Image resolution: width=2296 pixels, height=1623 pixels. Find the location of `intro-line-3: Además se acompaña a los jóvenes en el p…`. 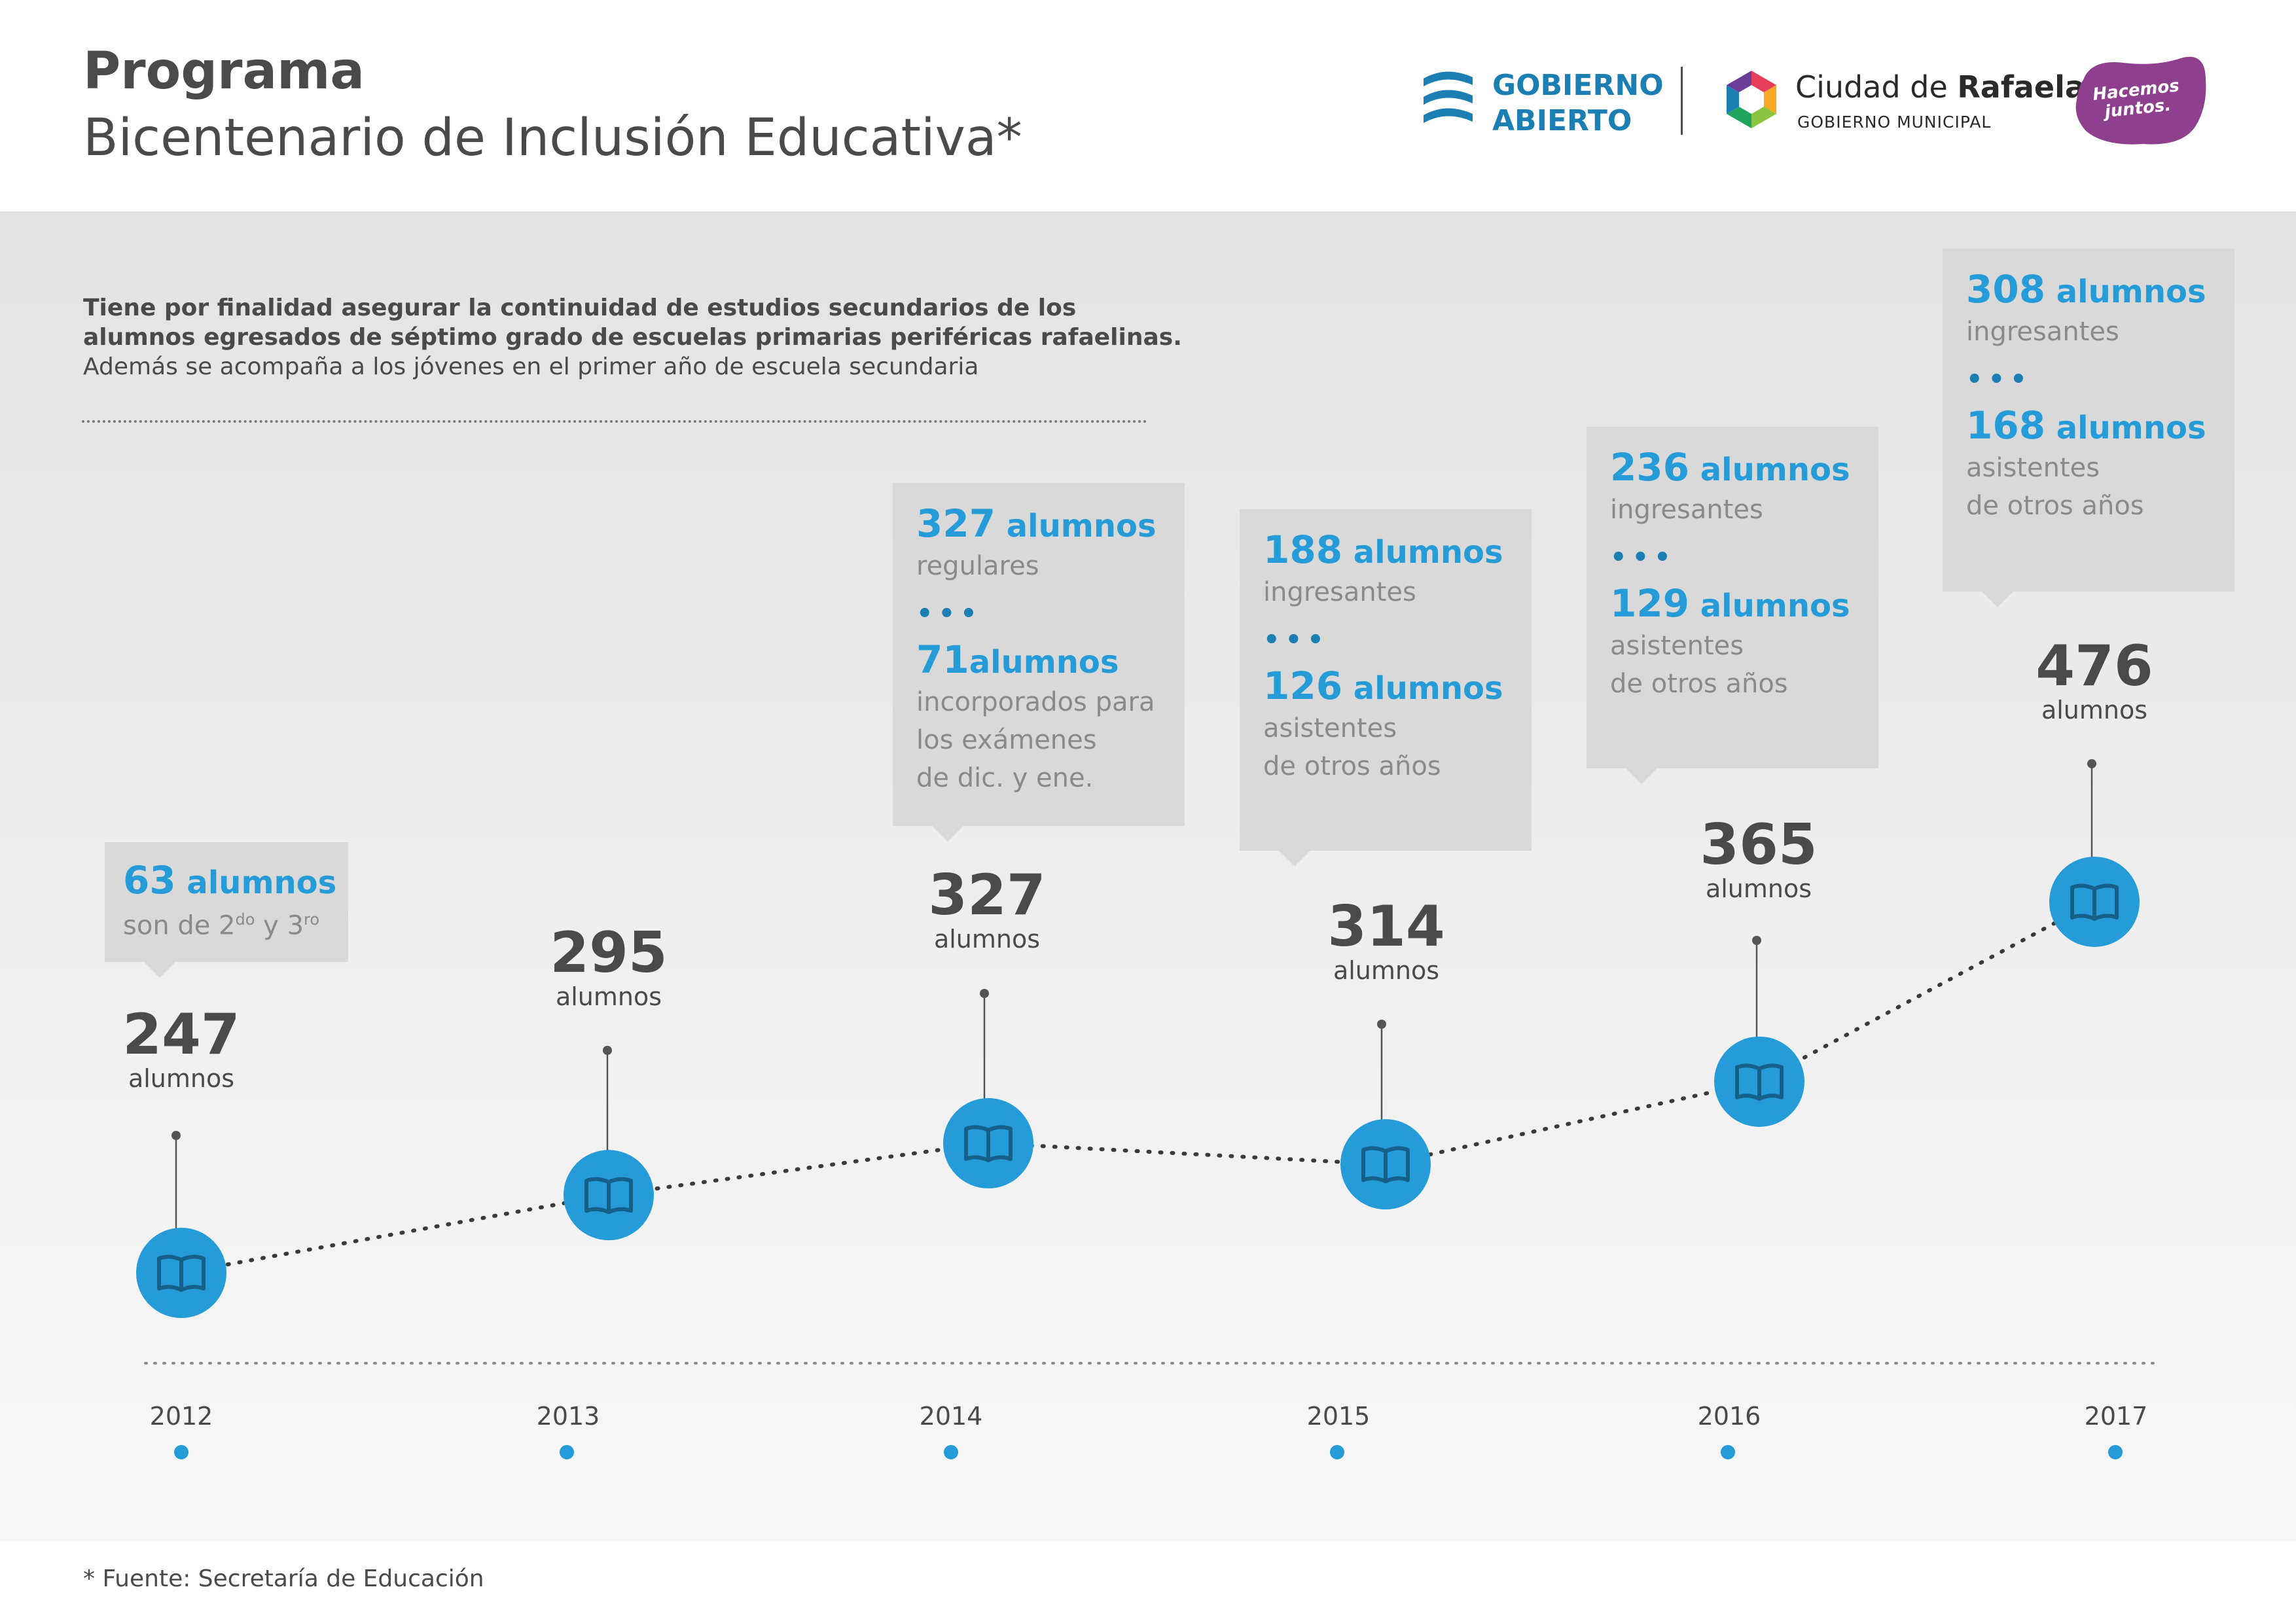

intro-line-3: Además se acompaña a los jóvenes en el p… is located at coordinates (531, 367).